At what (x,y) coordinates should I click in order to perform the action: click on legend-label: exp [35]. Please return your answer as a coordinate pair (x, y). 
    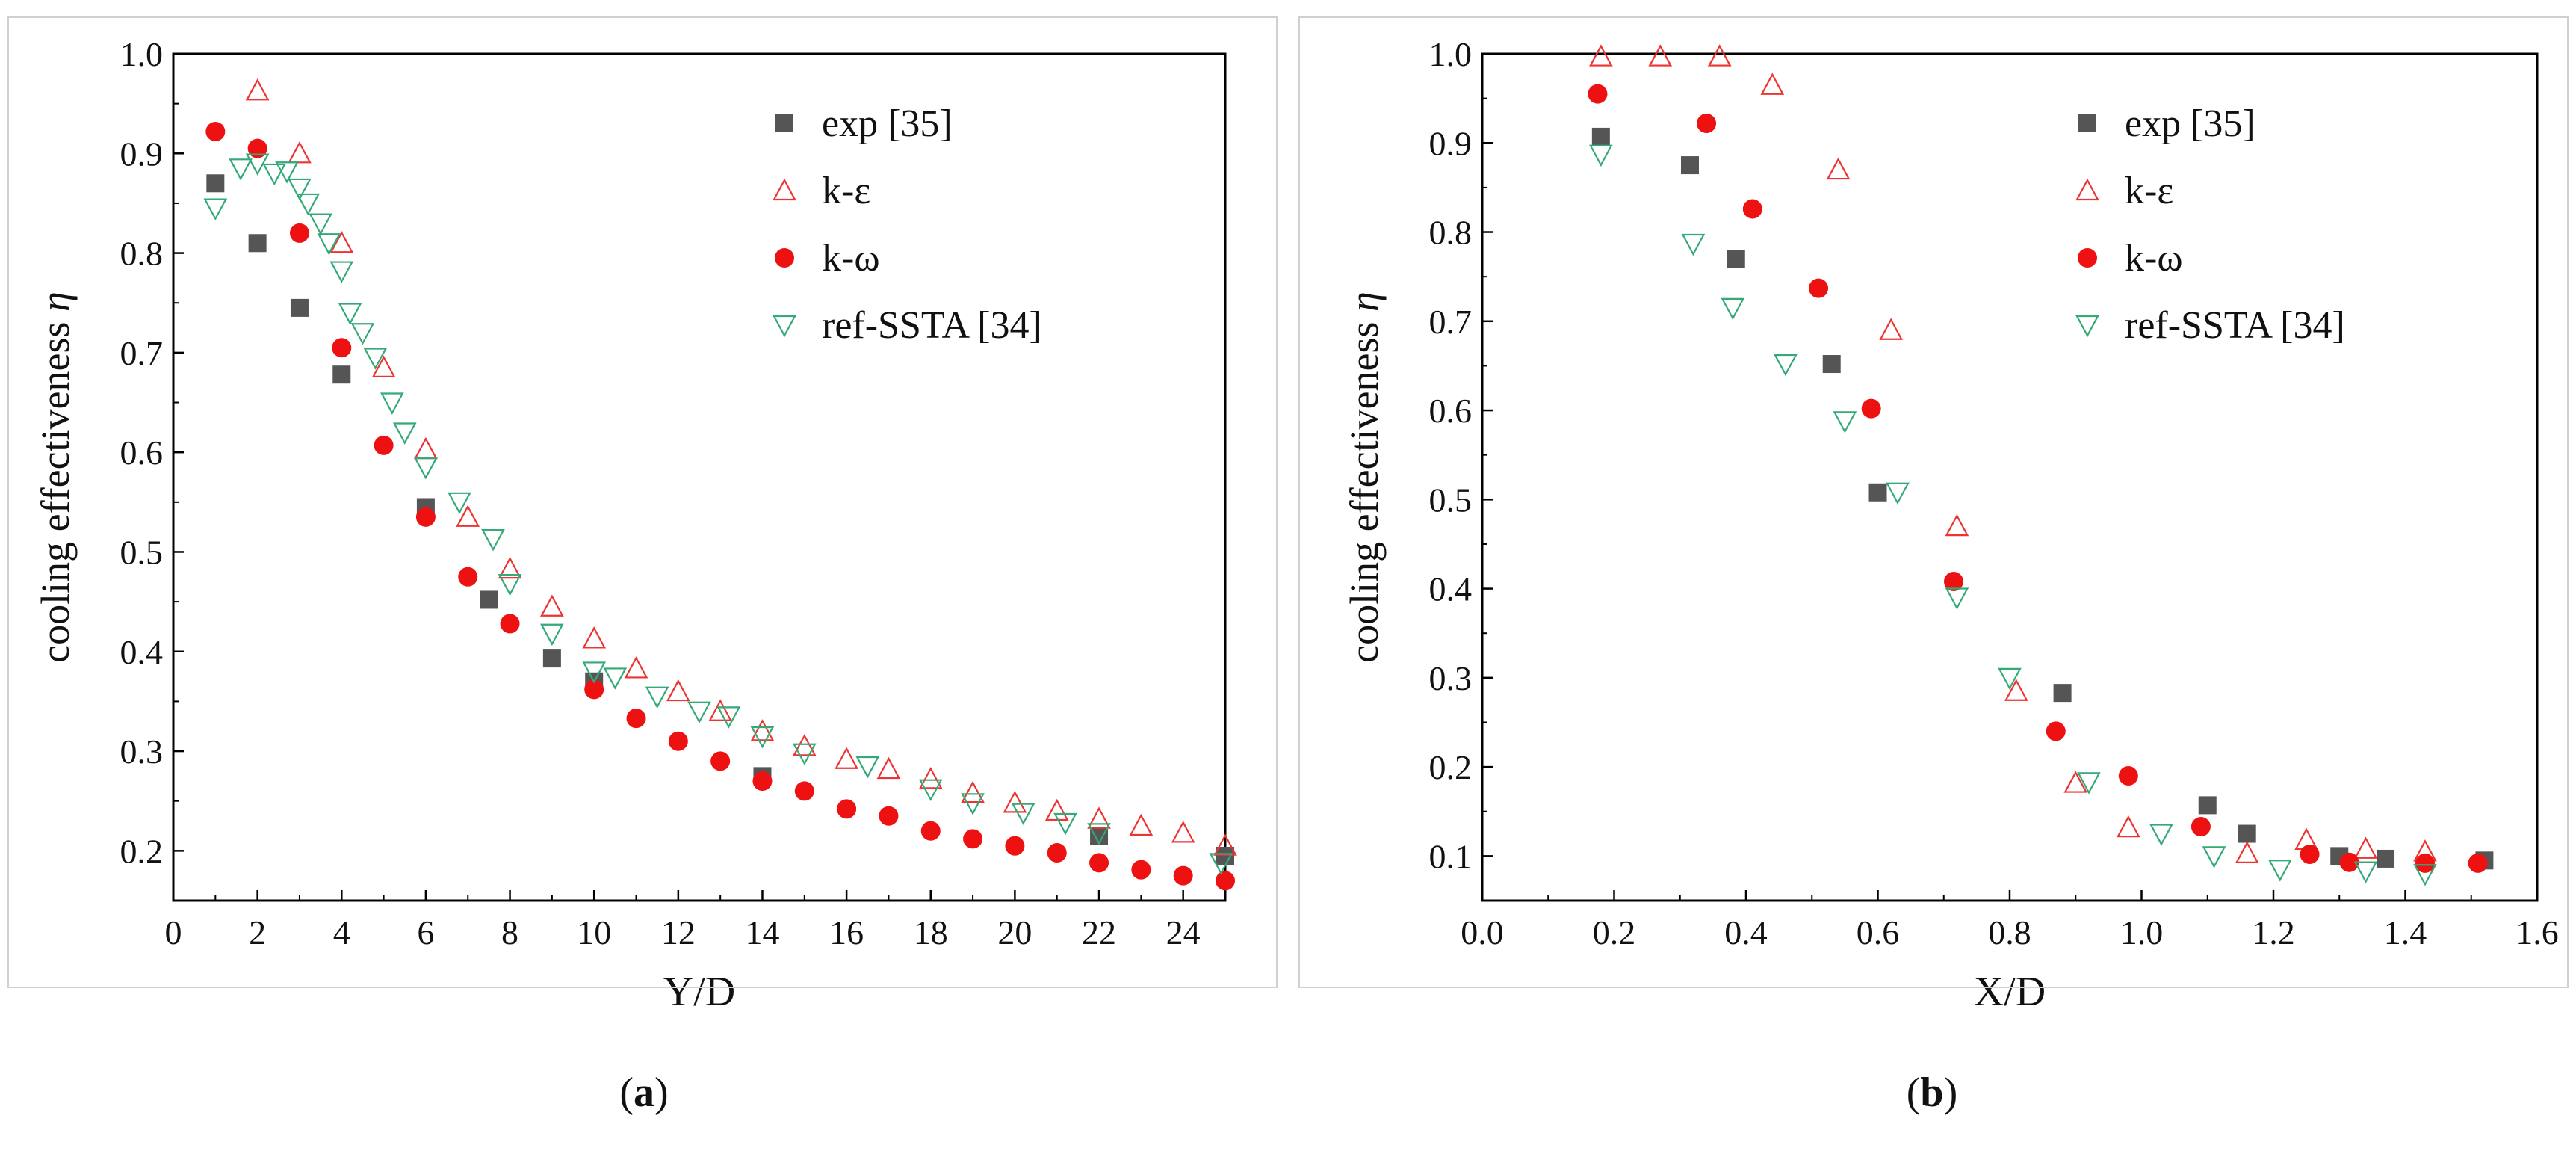
    Looking at the image, I should click on (2190, 124).